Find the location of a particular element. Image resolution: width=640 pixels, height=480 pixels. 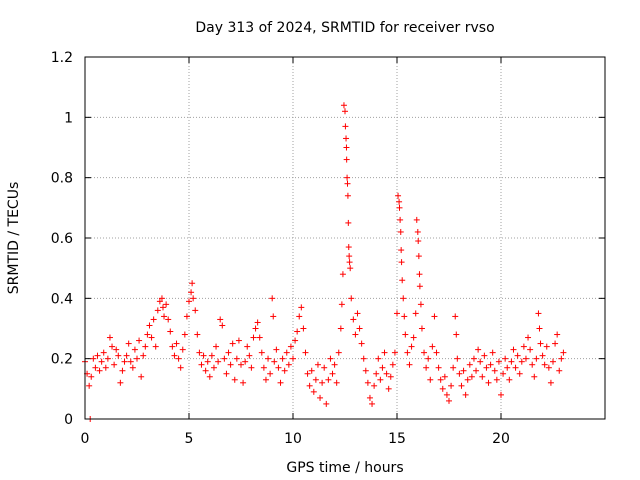

x-tick-label: 10 is located at coordinates (293, 439).